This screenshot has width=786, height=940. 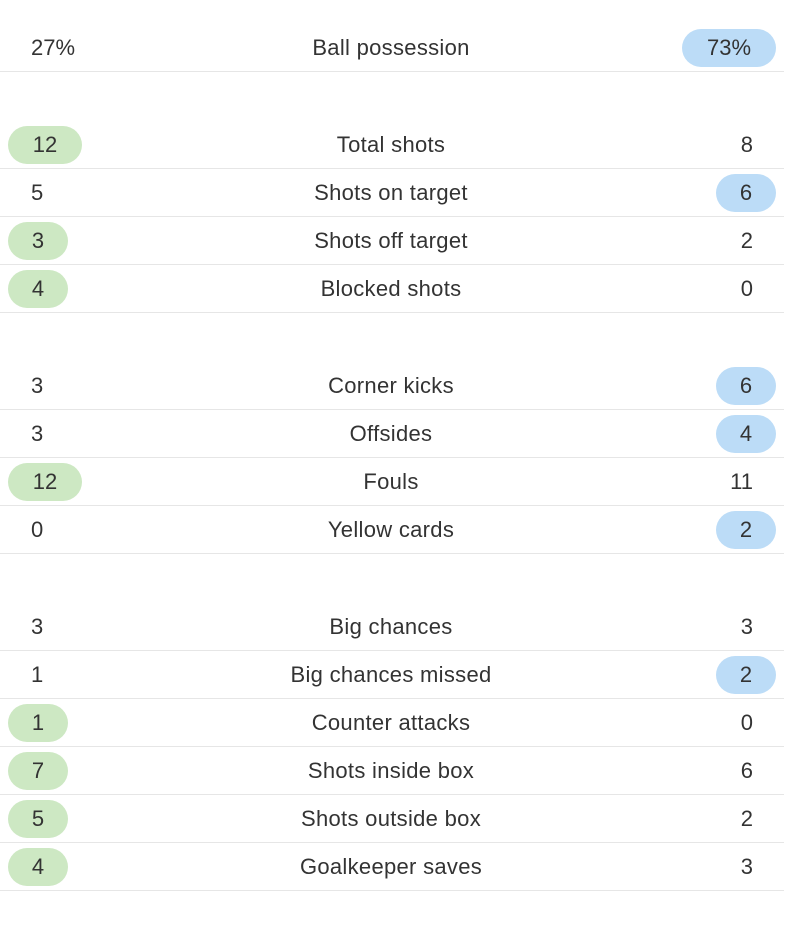 I want to click on home-value: 0, so click(x=37, y=529).